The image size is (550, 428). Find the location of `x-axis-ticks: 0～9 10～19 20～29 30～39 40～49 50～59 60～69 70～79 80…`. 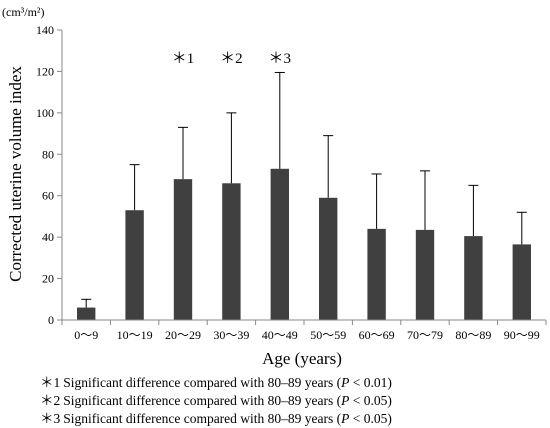

x-axis-ticks: 0～9 10～19 20～29 30～39 40～49 50～59 60～69 70～79 80… is located at coordinates (304, 331).